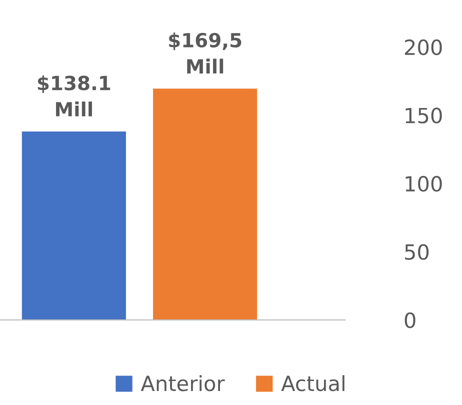 The height and width of the screenshot is (405, 462). Describe the element at coordinates (182, 383) in the screenshot. I see `legend-label: Anterior` at that location.